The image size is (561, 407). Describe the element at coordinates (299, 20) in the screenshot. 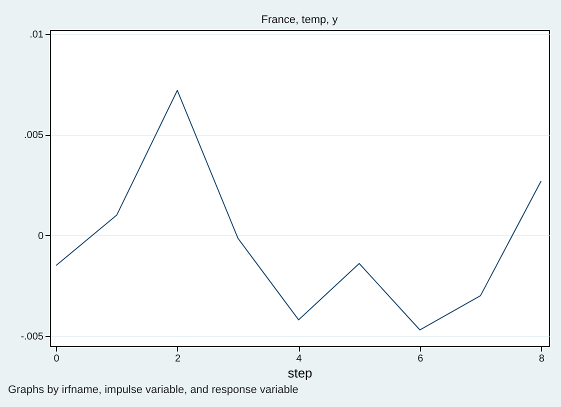

I see `chart-title: France, temp, y` at that location.